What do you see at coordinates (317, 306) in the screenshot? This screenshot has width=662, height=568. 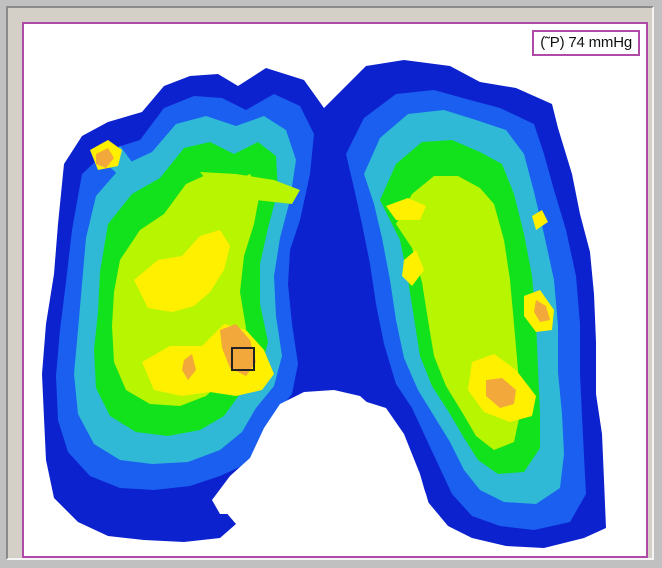 I see `unloaded-channel` at bounding box center [317, 306].